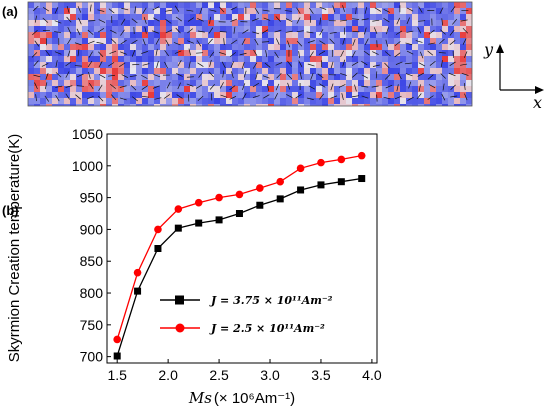 The width and height of the screenshot is (550, 411). Describe the element at coordinates (137, 272) in the screenshot. I see `series-1-point` at that location.